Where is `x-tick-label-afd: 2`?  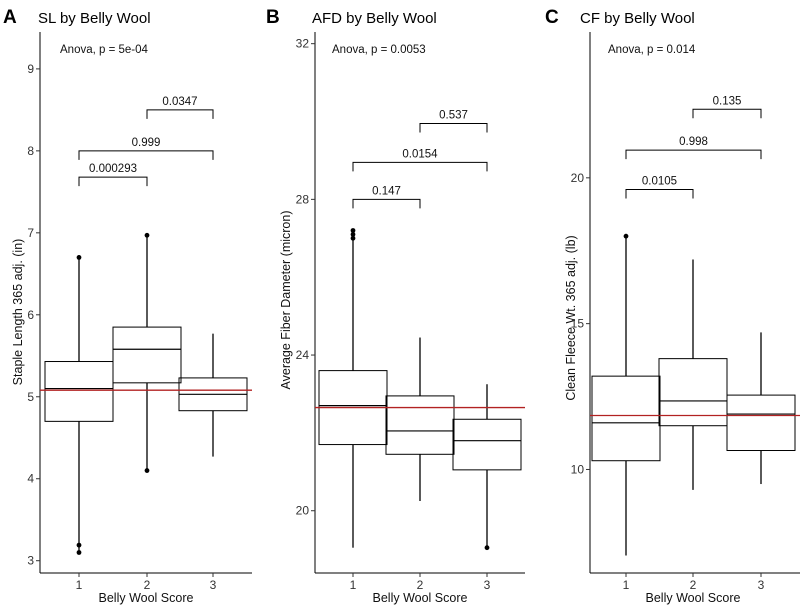 x-tick-label-afd: 2 is located at coordinates (420, 585).